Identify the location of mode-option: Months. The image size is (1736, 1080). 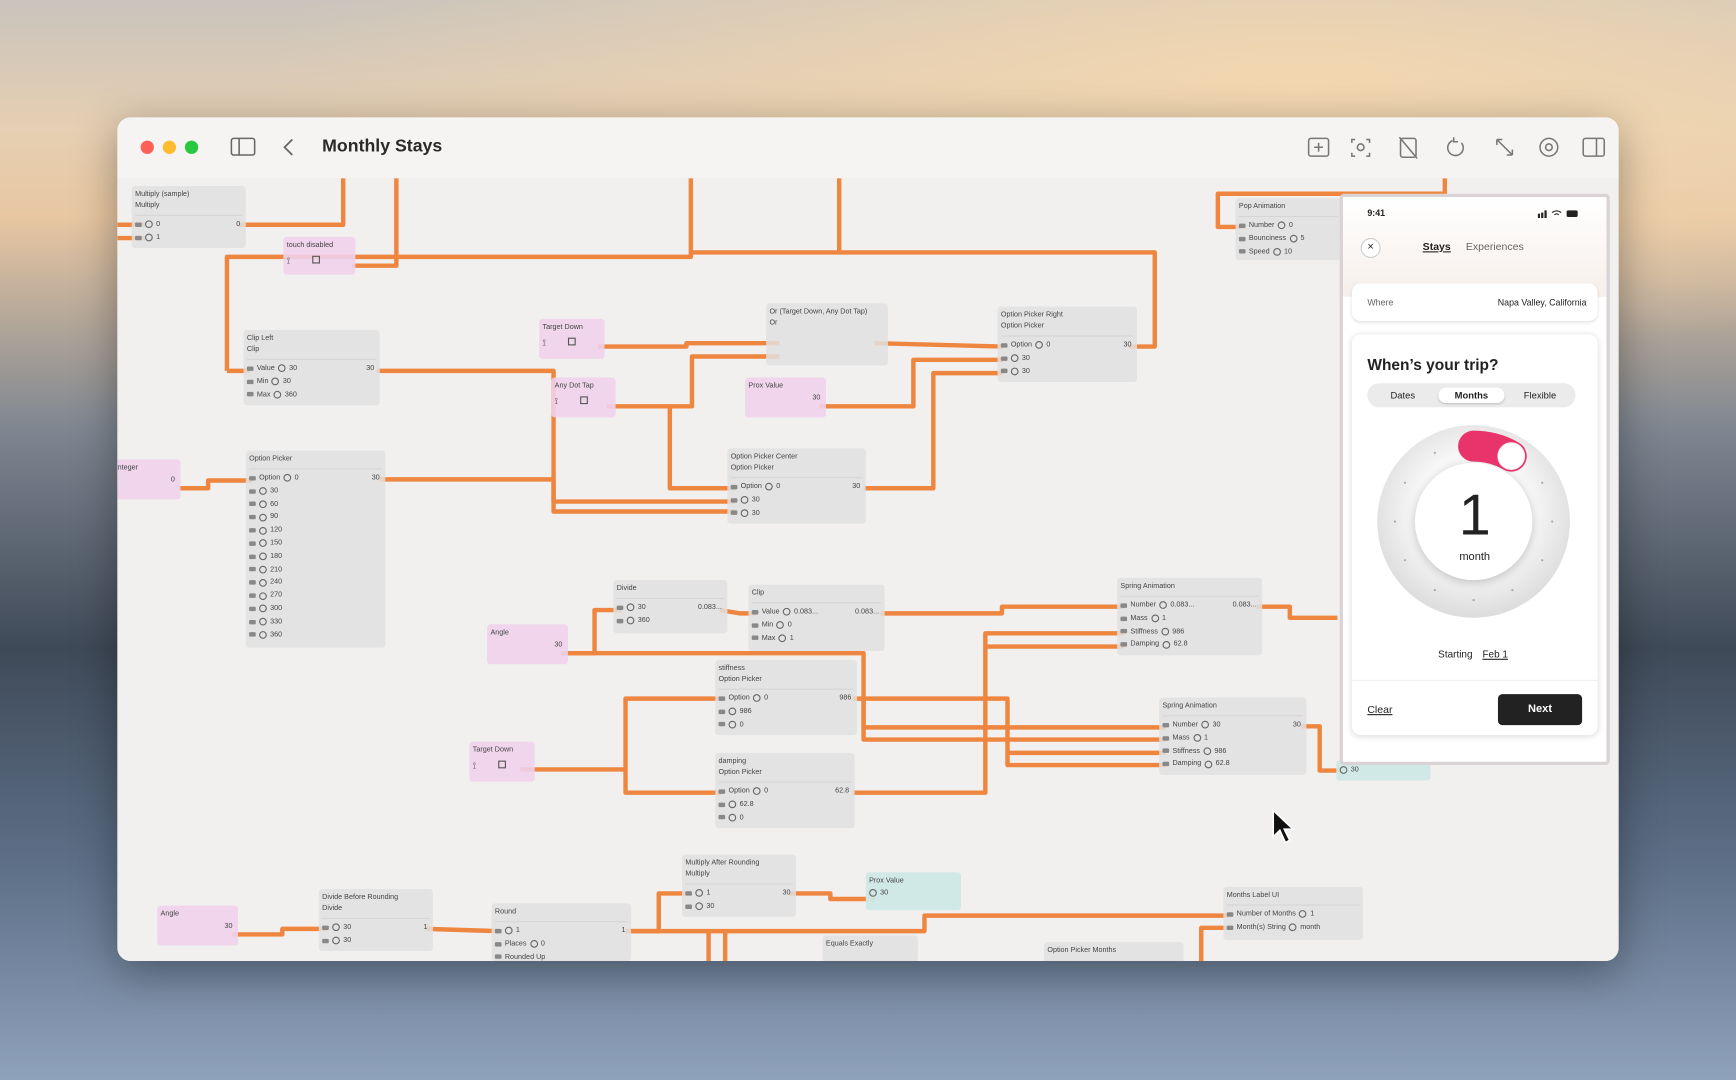
(1471, 395).